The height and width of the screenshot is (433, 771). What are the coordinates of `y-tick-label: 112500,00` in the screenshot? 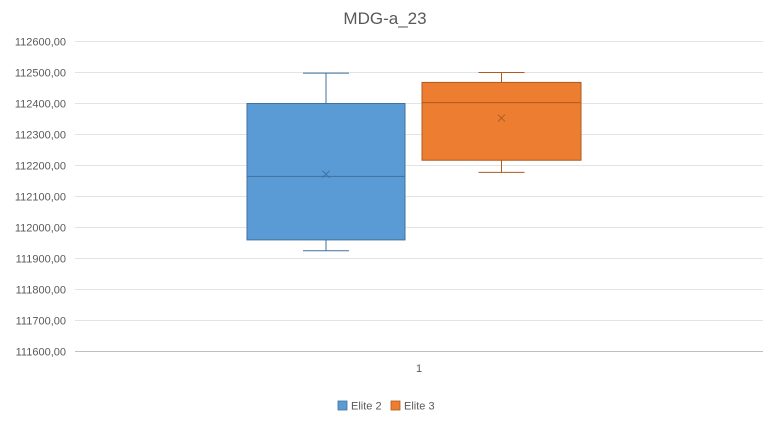 It's located at (40, 74).